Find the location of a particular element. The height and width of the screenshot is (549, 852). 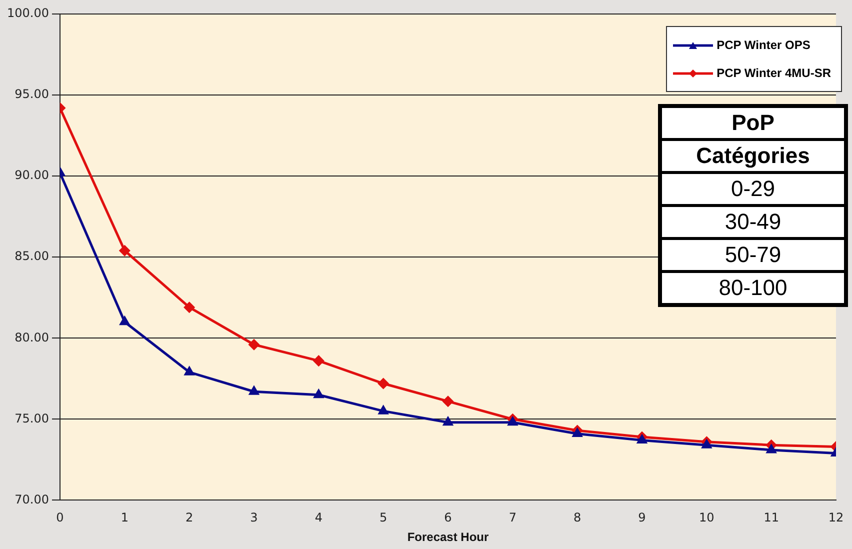

x-tick-label: 11 is located at coordinates (771, 517).